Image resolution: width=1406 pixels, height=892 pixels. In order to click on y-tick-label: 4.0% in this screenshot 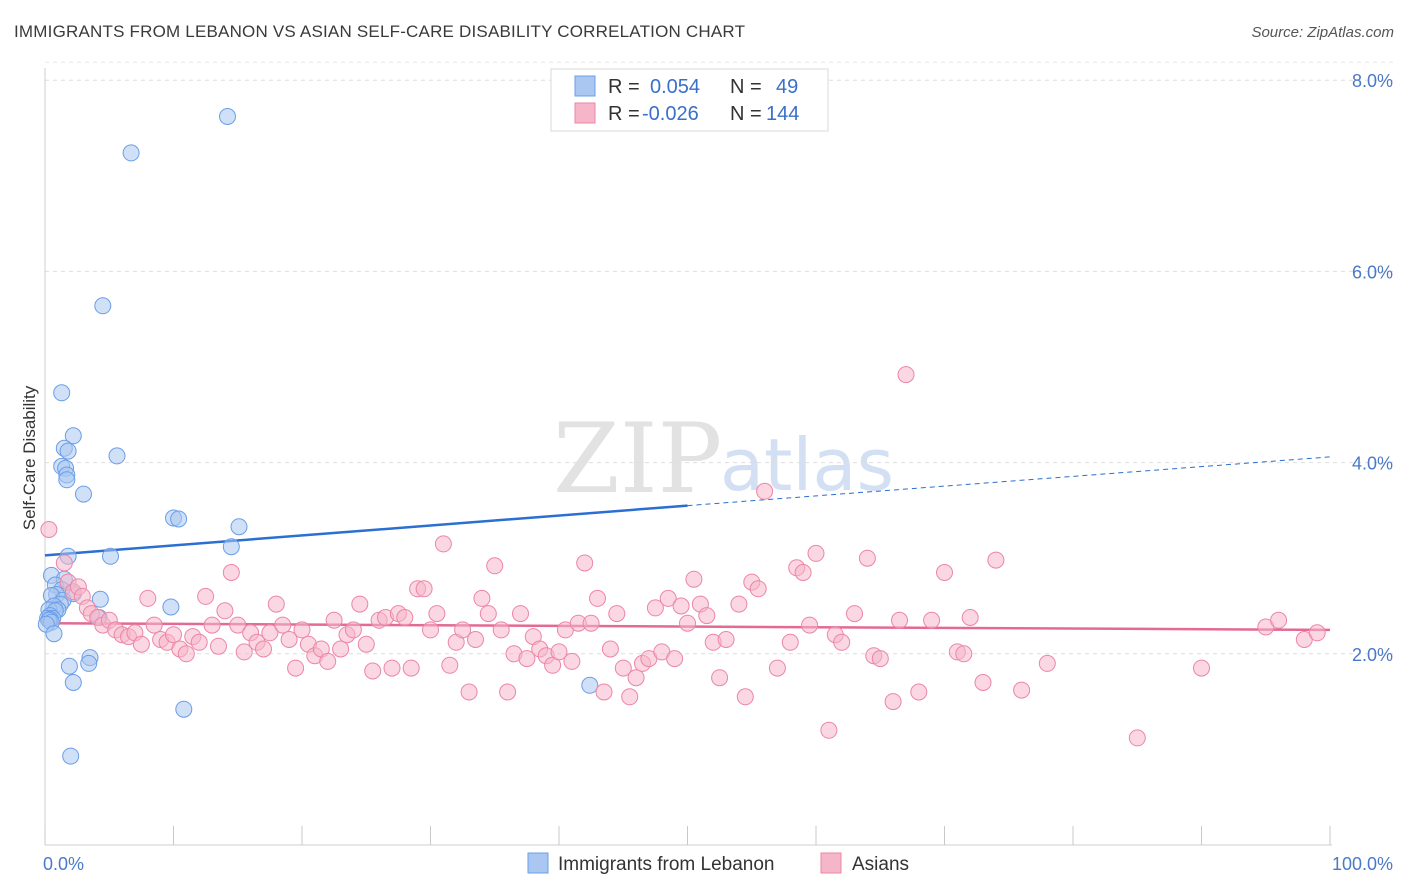, I will do `click(1372, 464)`.